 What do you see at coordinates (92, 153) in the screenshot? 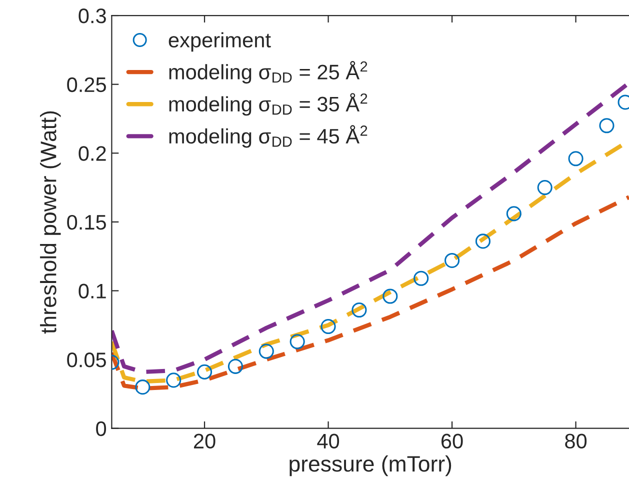
I see `y-tick-label: 0.2` at bounding box center [92, 153].